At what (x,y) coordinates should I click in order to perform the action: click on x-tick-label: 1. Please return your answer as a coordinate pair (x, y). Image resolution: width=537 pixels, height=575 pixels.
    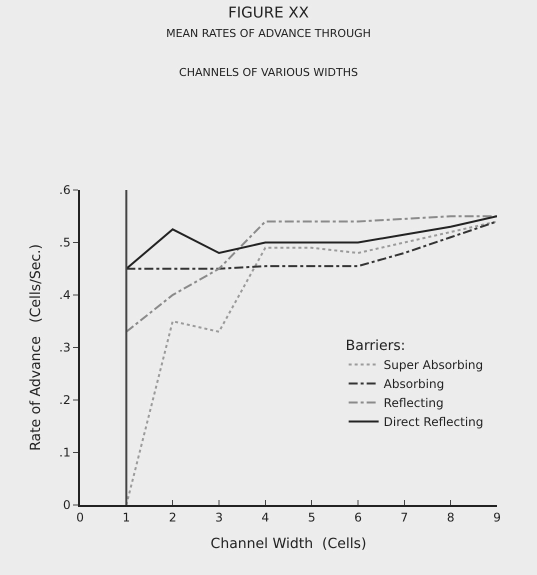
    Looking at the image, I should click on (126, 517).